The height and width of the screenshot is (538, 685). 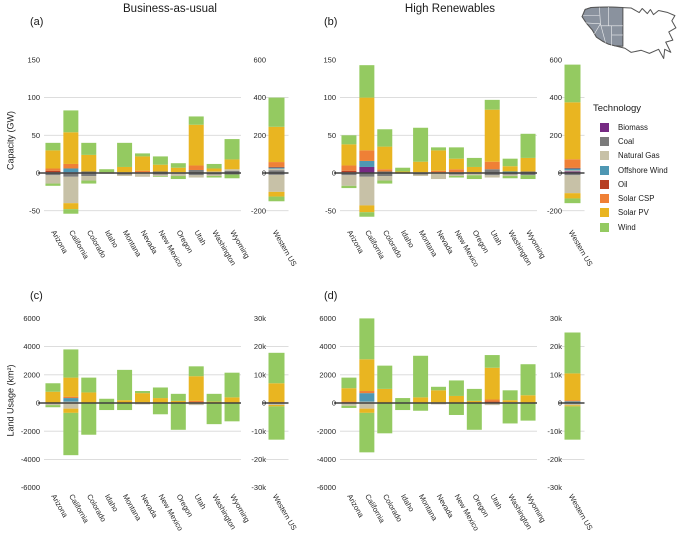 What do you see at coordinates (160, 160) in the screenshot?
I see `panel-a-New Mexico-wind-segment` at bounding box center [160, 160].